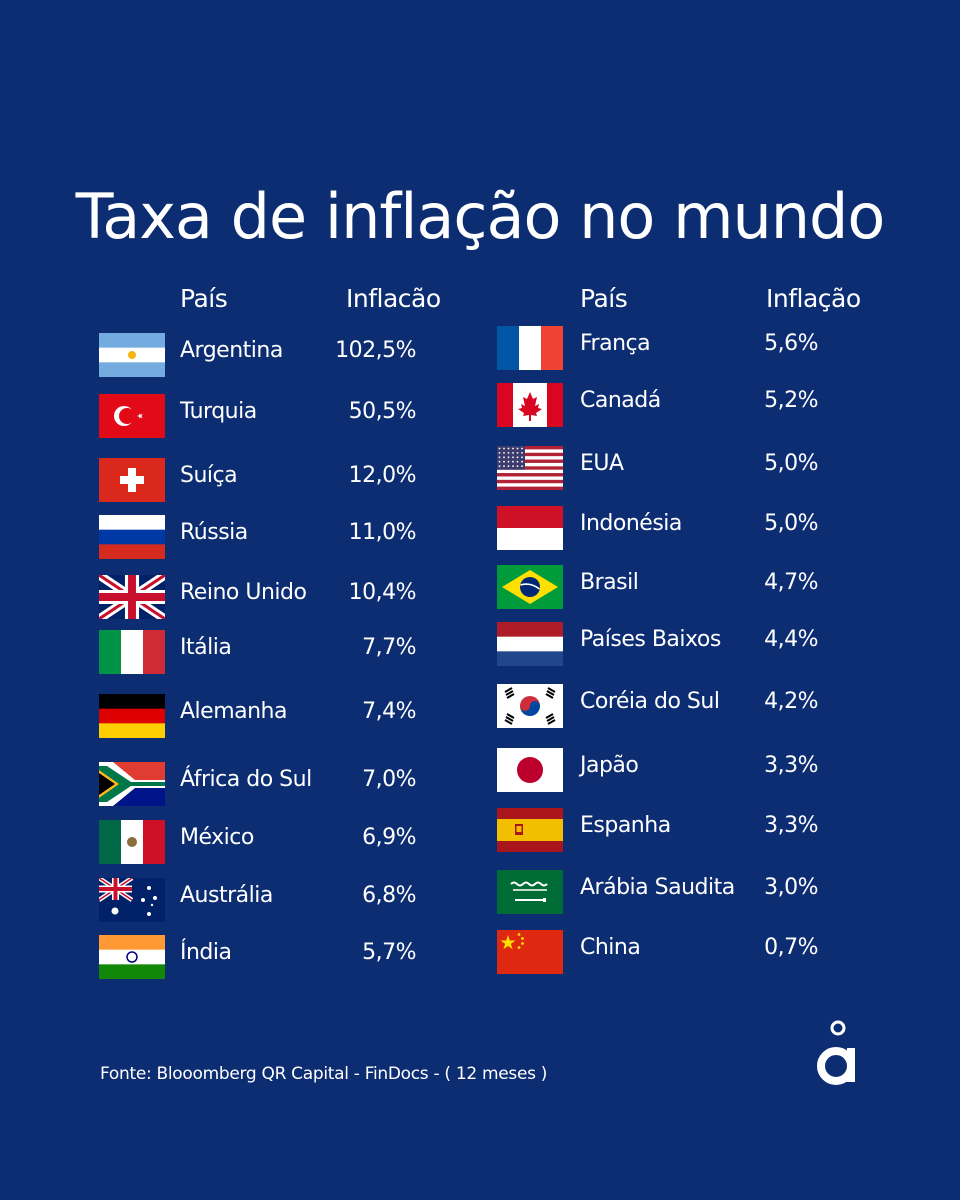 The height and width of the screenshot is (1200, 960). What do you see at coordinates (480, 537) in the screenshot?
I see `table-row-Rússia: Rússia 11,0%` at bounding box center [480, 537].